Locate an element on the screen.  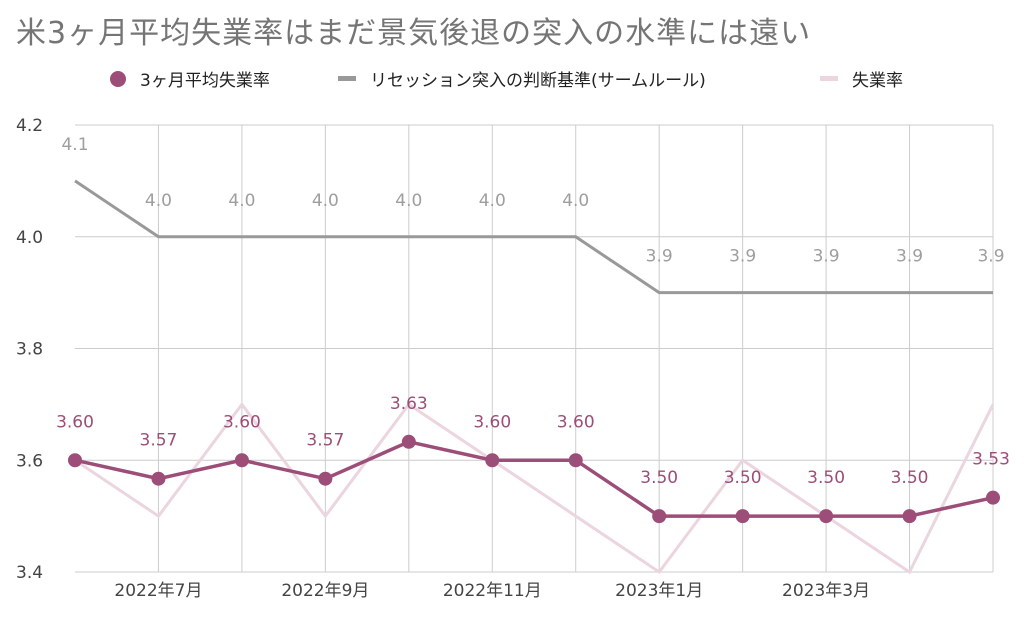
series-line-3m-average is located at coordinates (534, 478).